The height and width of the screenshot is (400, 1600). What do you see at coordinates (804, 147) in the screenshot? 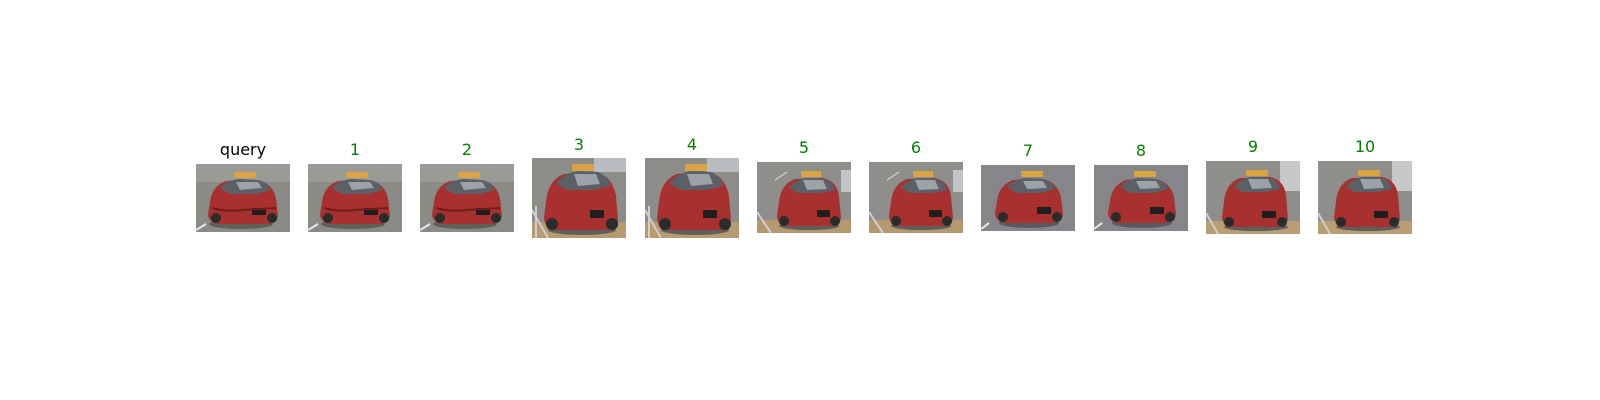
I see `rank-label: 5` at bounding box center [804, 147].